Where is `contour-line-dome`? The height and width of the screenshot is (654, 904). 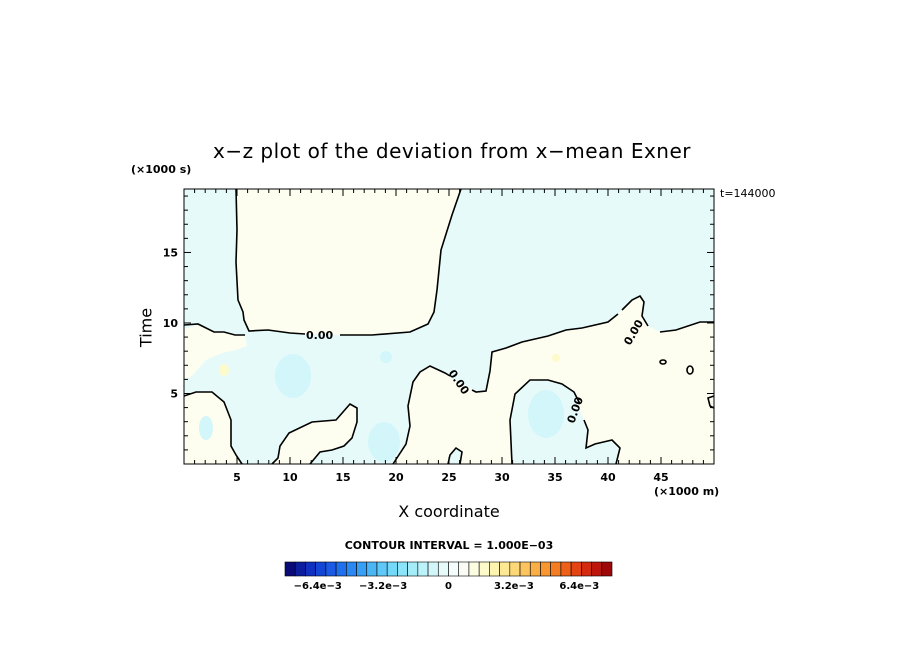
contour-line-dome is located at coordinates (565, 422).